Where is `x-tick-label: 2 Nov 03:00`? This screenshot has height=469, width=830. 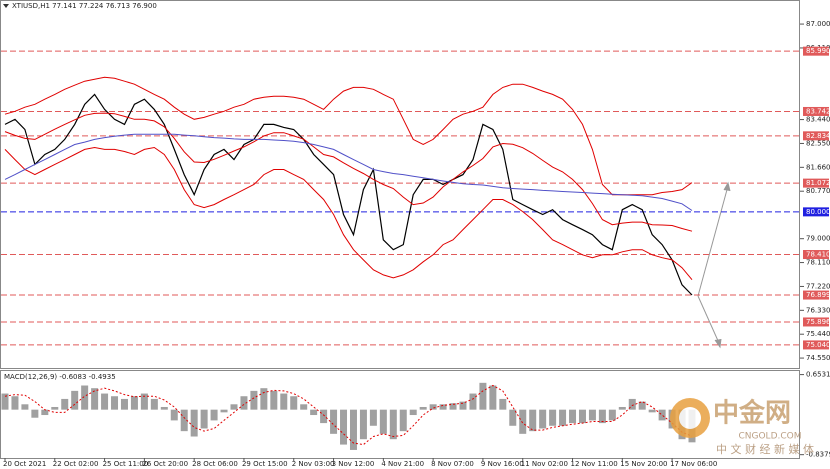 x-tick-label: 2 Nov 03:00 is located at coordinates (313, 464).